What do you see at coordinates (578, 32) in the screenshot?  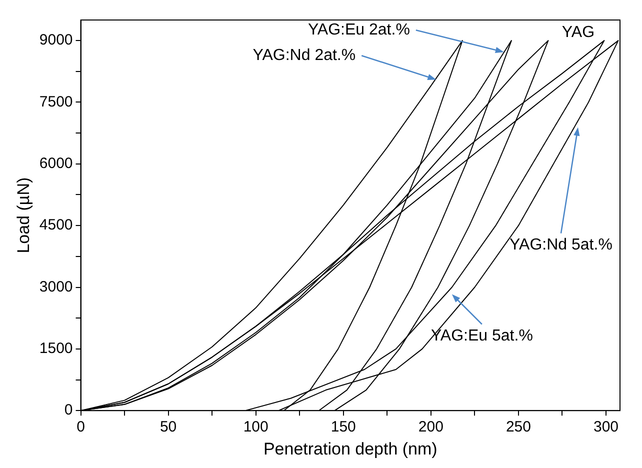 I see `annotation: YAG` at bounding box center [578, 32].